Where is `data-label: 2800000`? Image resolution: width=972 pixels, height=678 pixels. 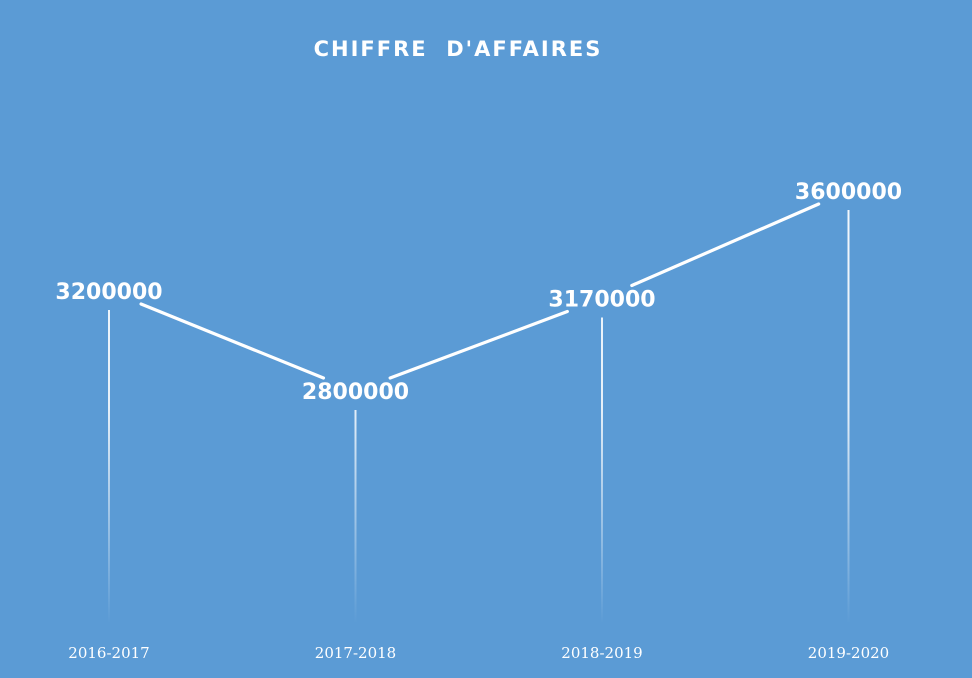
data-label: 2800000 is located at coordinates (355, 392).